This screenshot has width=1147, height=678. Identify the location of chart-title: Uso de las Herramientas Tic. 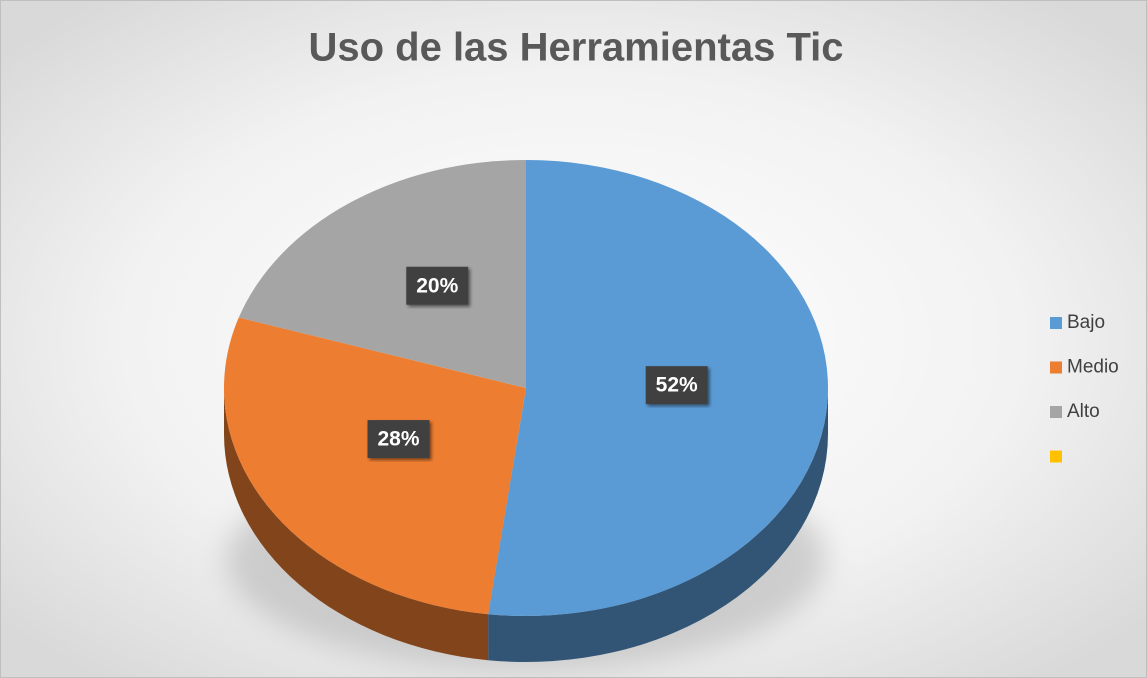
(575, 48).